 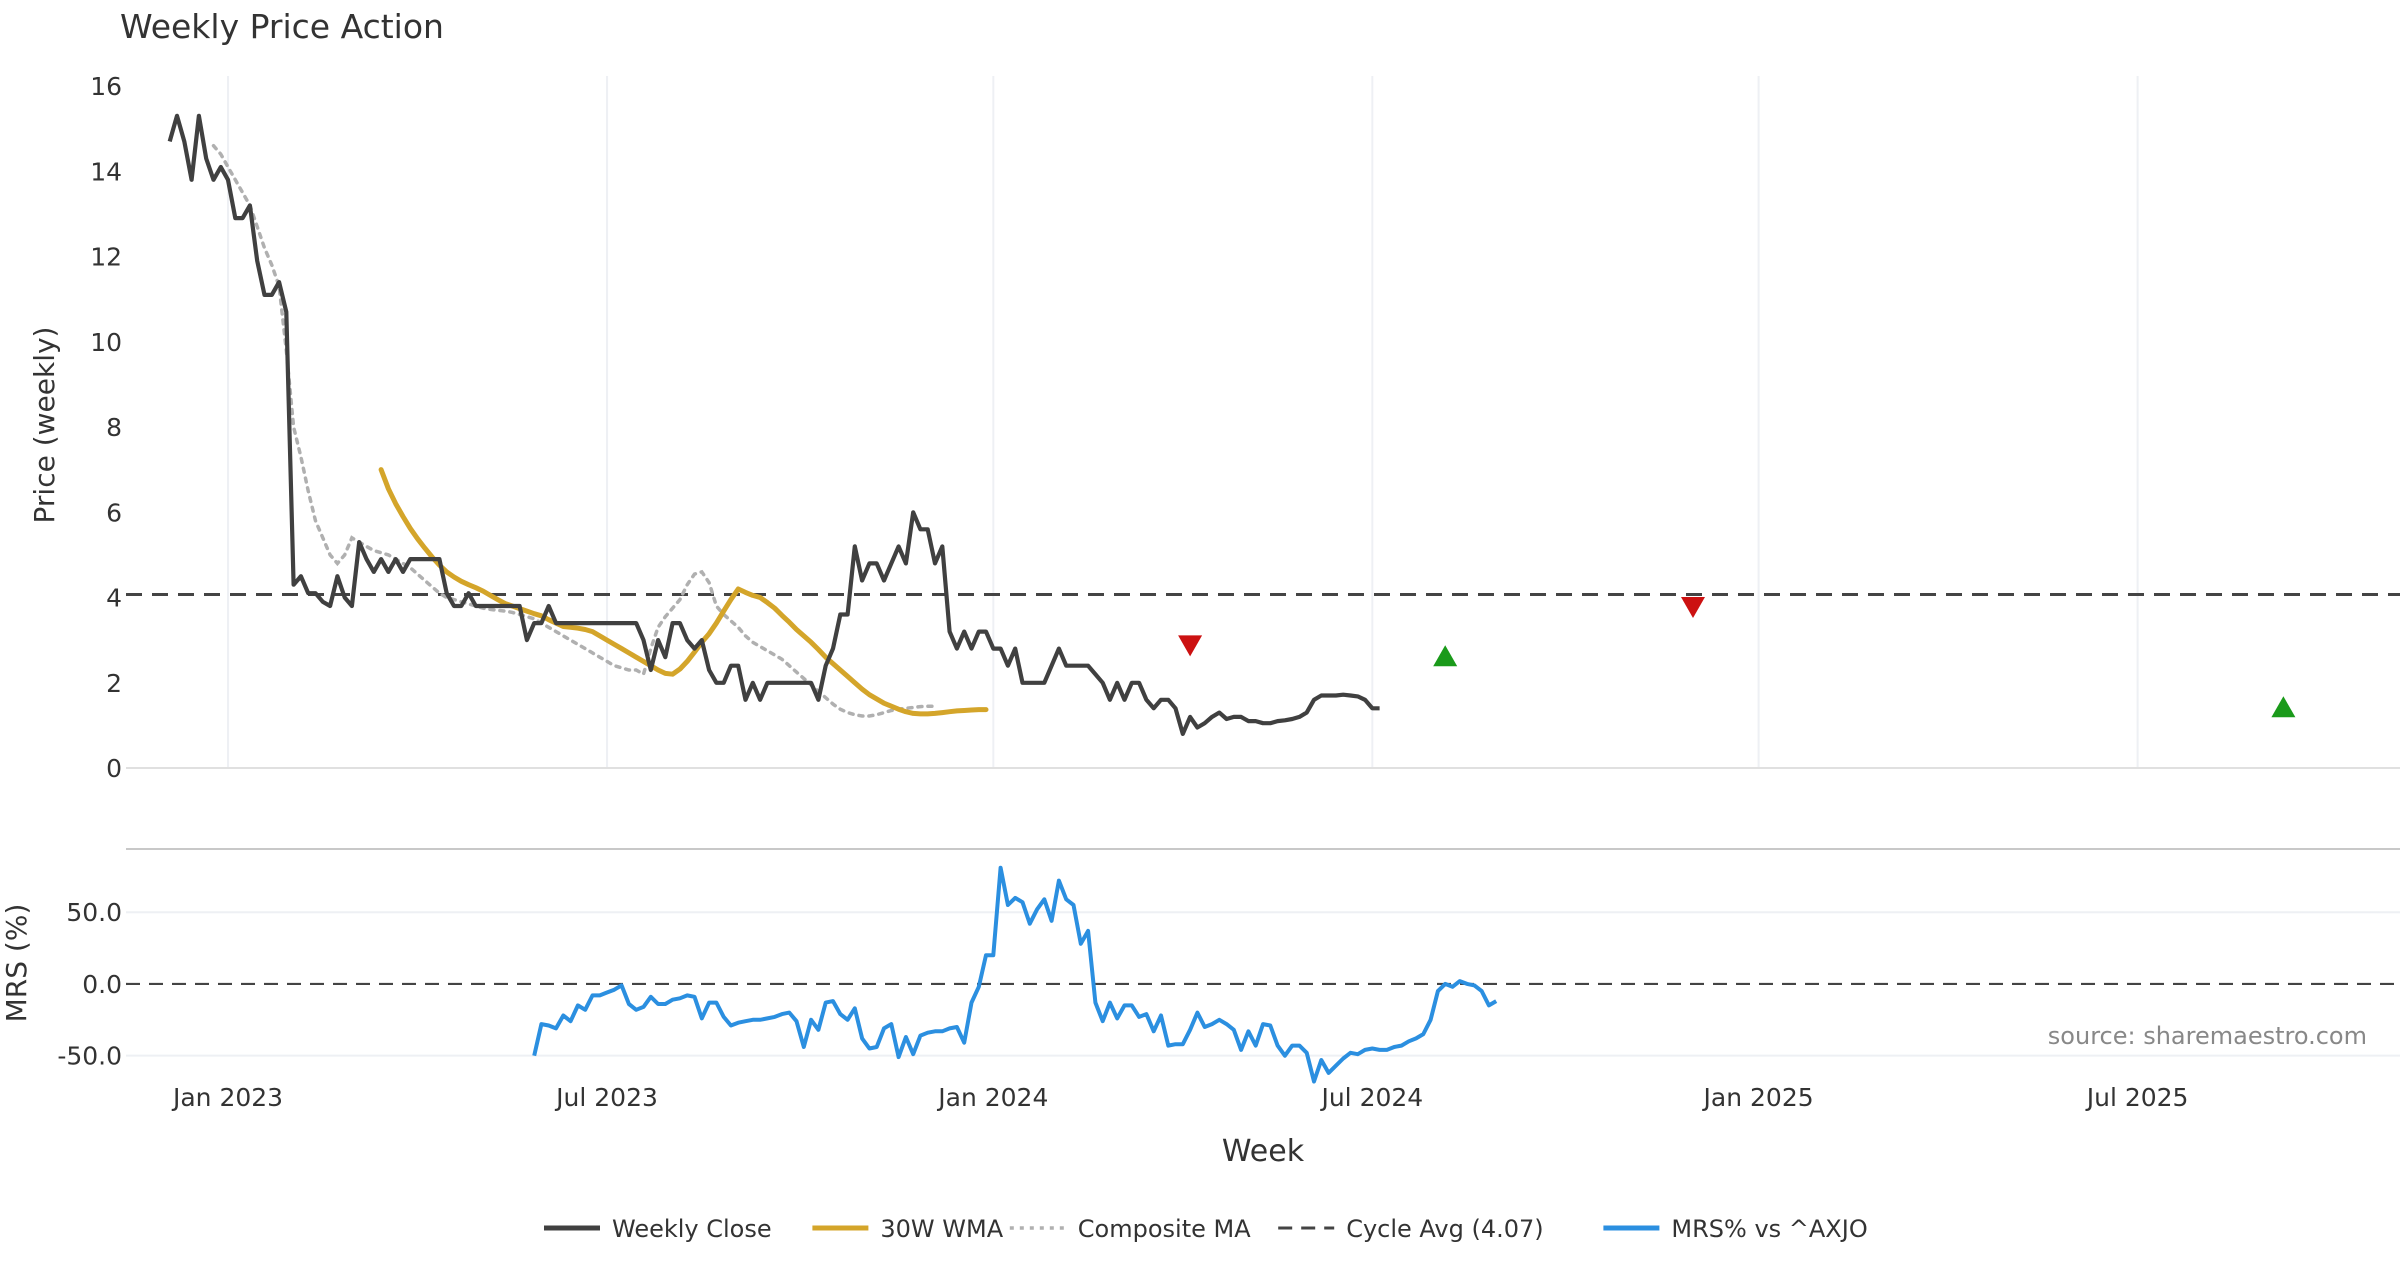 I want to click on legend-label: Composite MA, so click(x=1164, y=1229).